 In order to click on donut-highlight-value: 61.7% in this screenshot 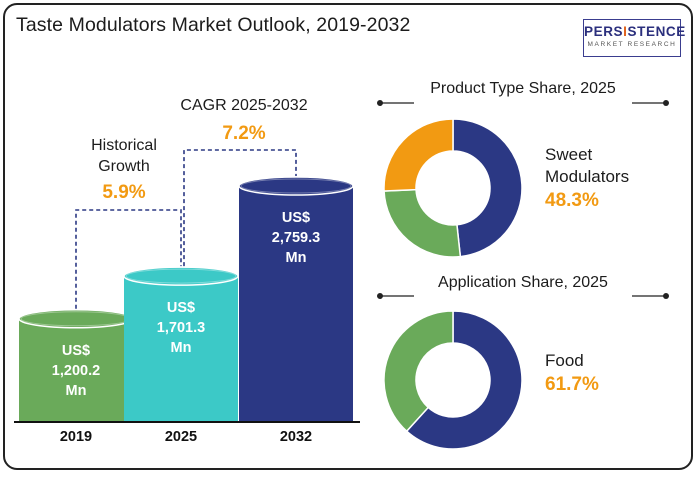, I will do `click(572, 384)`.